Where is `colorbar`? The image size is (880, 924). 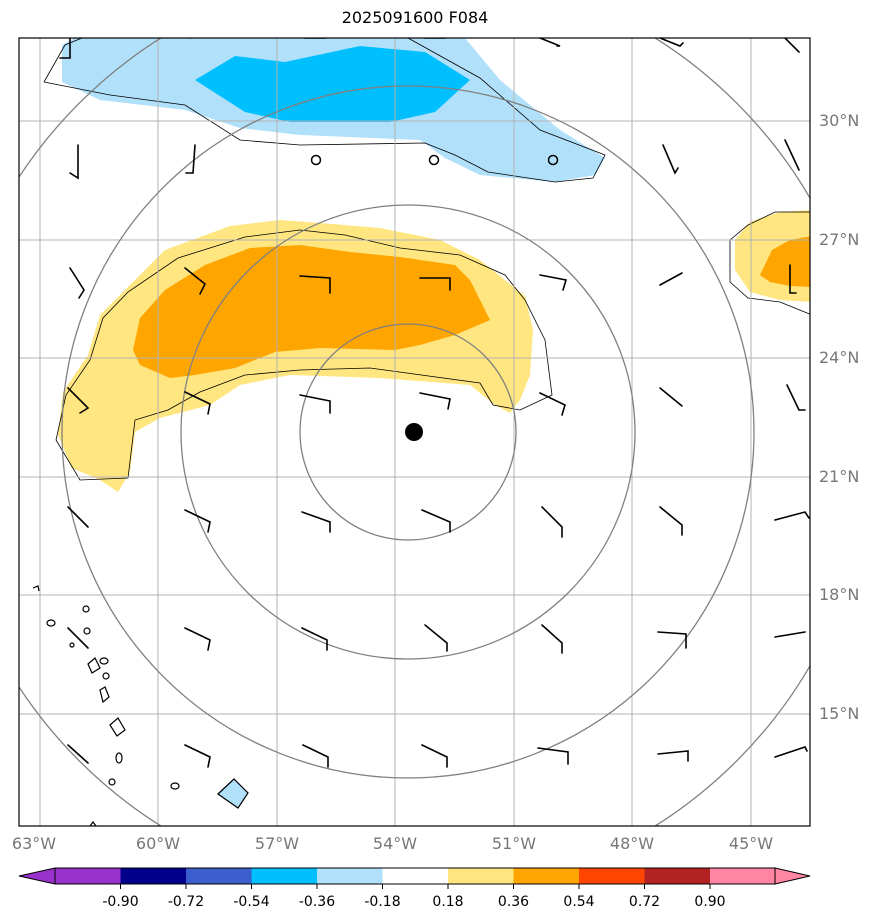 colorbar is located at coordinates (414, 878).